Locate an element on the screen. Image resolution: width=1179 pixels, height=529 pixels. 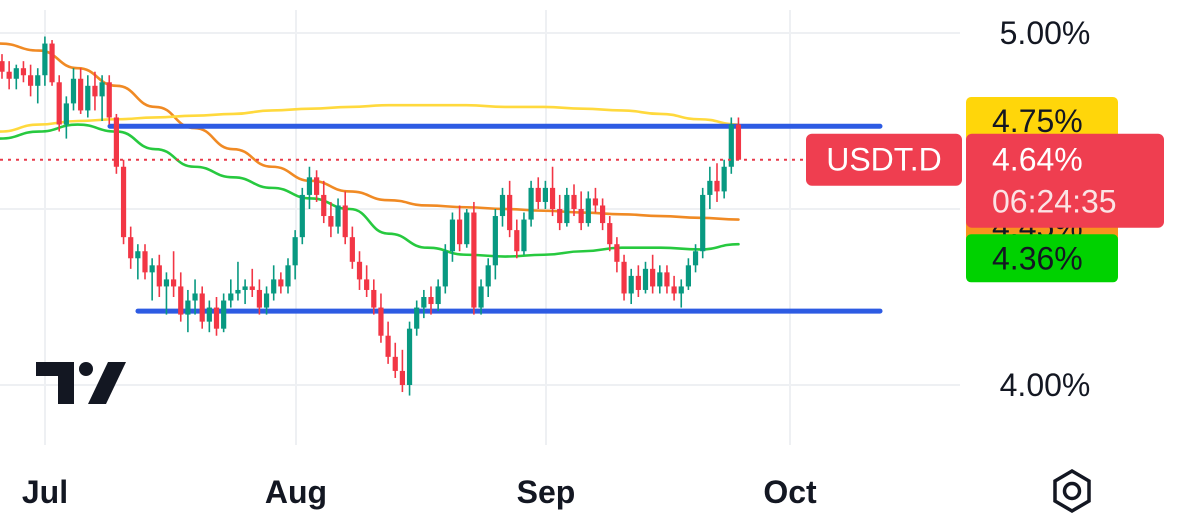
settings-icon is located at coordinates (1072, 491).